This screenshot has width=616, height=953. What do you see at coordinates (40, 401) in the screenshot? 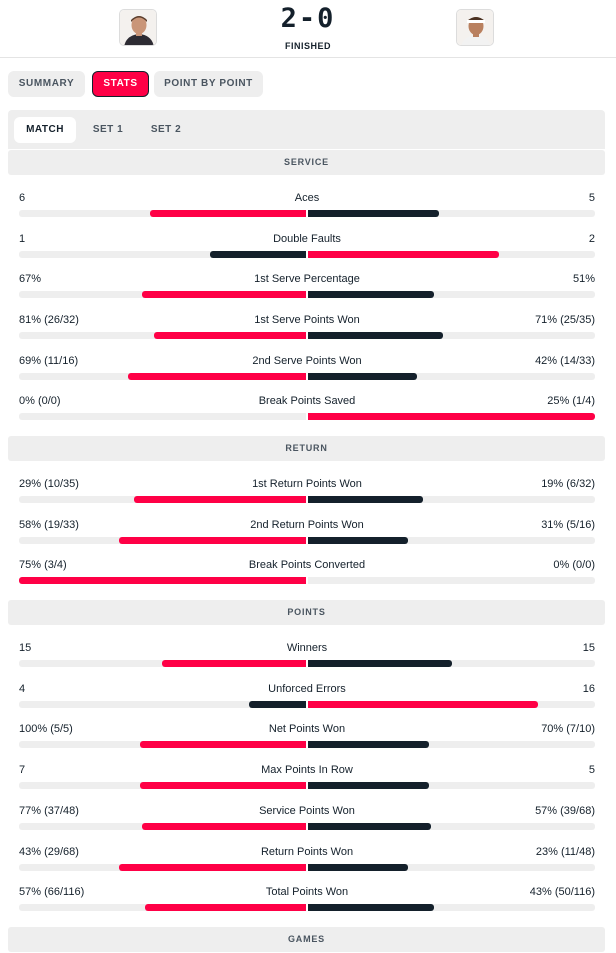
I see `stat-home-value: 0% (0/0)` at bounding box center [40, 401].